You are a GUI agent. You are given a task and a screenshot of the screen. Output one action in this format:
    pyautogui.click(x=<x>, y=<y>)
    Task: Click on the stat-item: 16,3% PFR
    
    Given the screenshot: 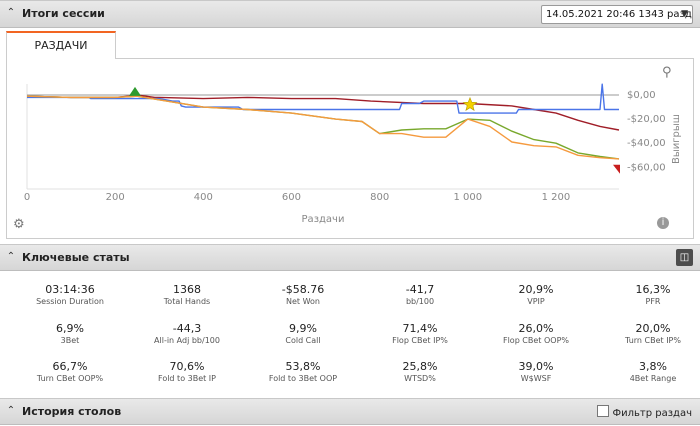 What is the action you would take?
    pyautogui.click(x=647, y=294)
    